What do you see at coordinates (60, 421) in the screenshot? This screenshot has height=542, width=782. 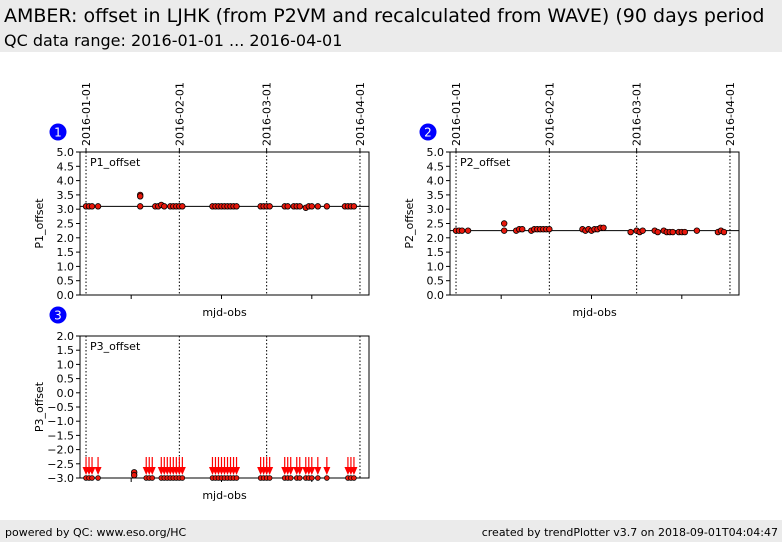 I see `y-tick-label: −1.0` at bounding box center [60, 421].